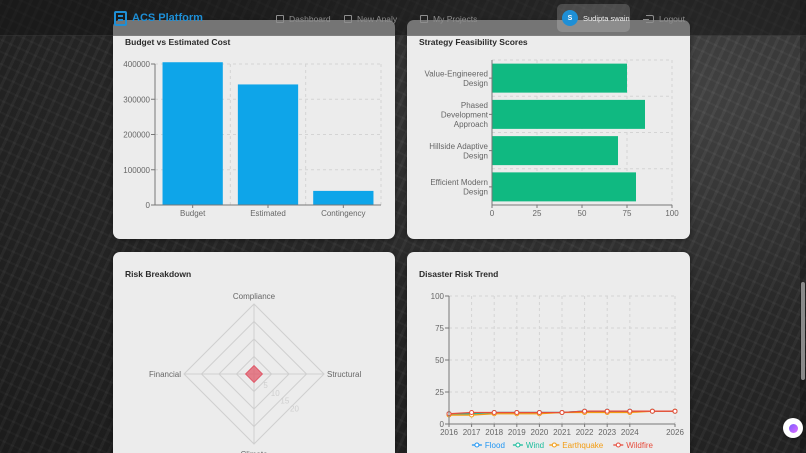 This screenshot has height=453, width=806. I want to click on assistant-icon, so click(793, 428).